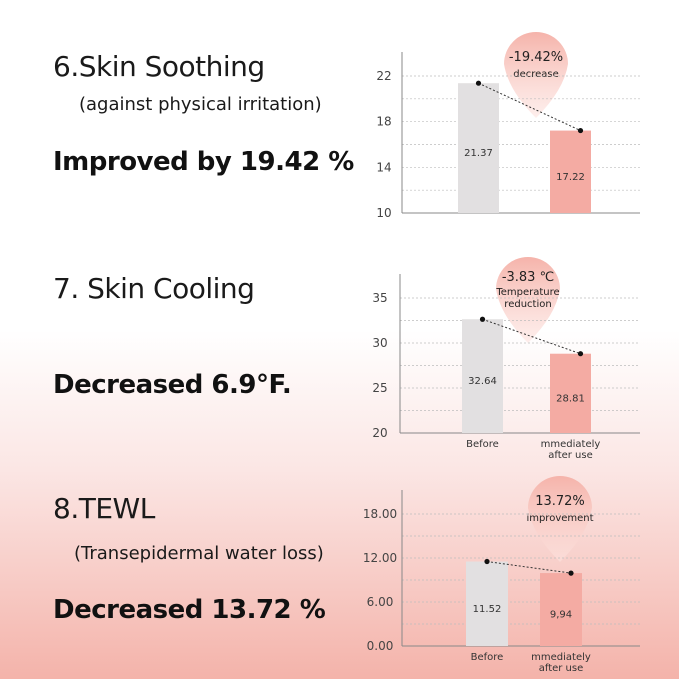 This screenshot has width=679, height=679. Describe the element at coordinates (527, 304) in the screenshot. I see `callout-label: reduction` at that location.